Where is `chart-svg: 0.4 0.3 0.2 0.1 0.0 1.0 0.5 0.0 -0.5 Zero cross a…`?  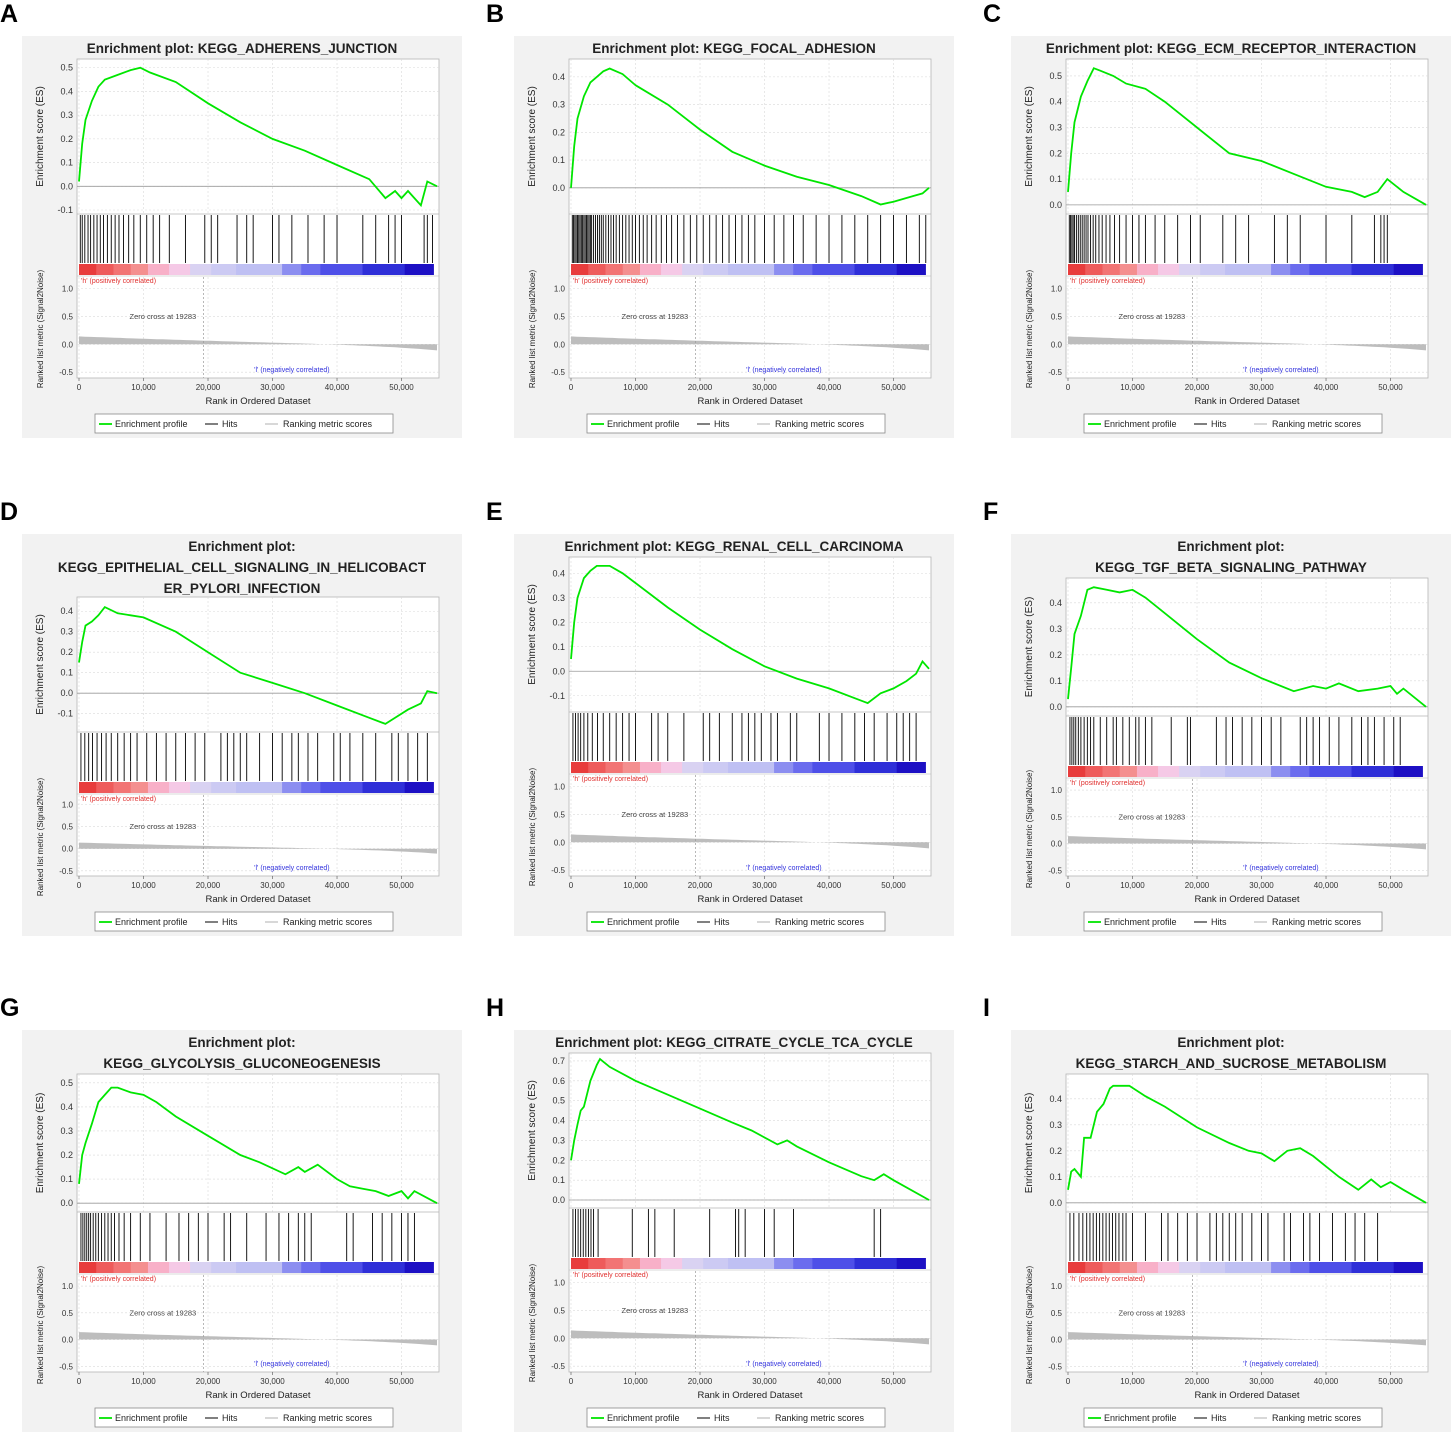
chart-svg: 0.4 0.3 0.2 0.1 0.0 1.0 0.5 0.0 -0.5 Zero cross a… is located at coordinates (1226, 754).